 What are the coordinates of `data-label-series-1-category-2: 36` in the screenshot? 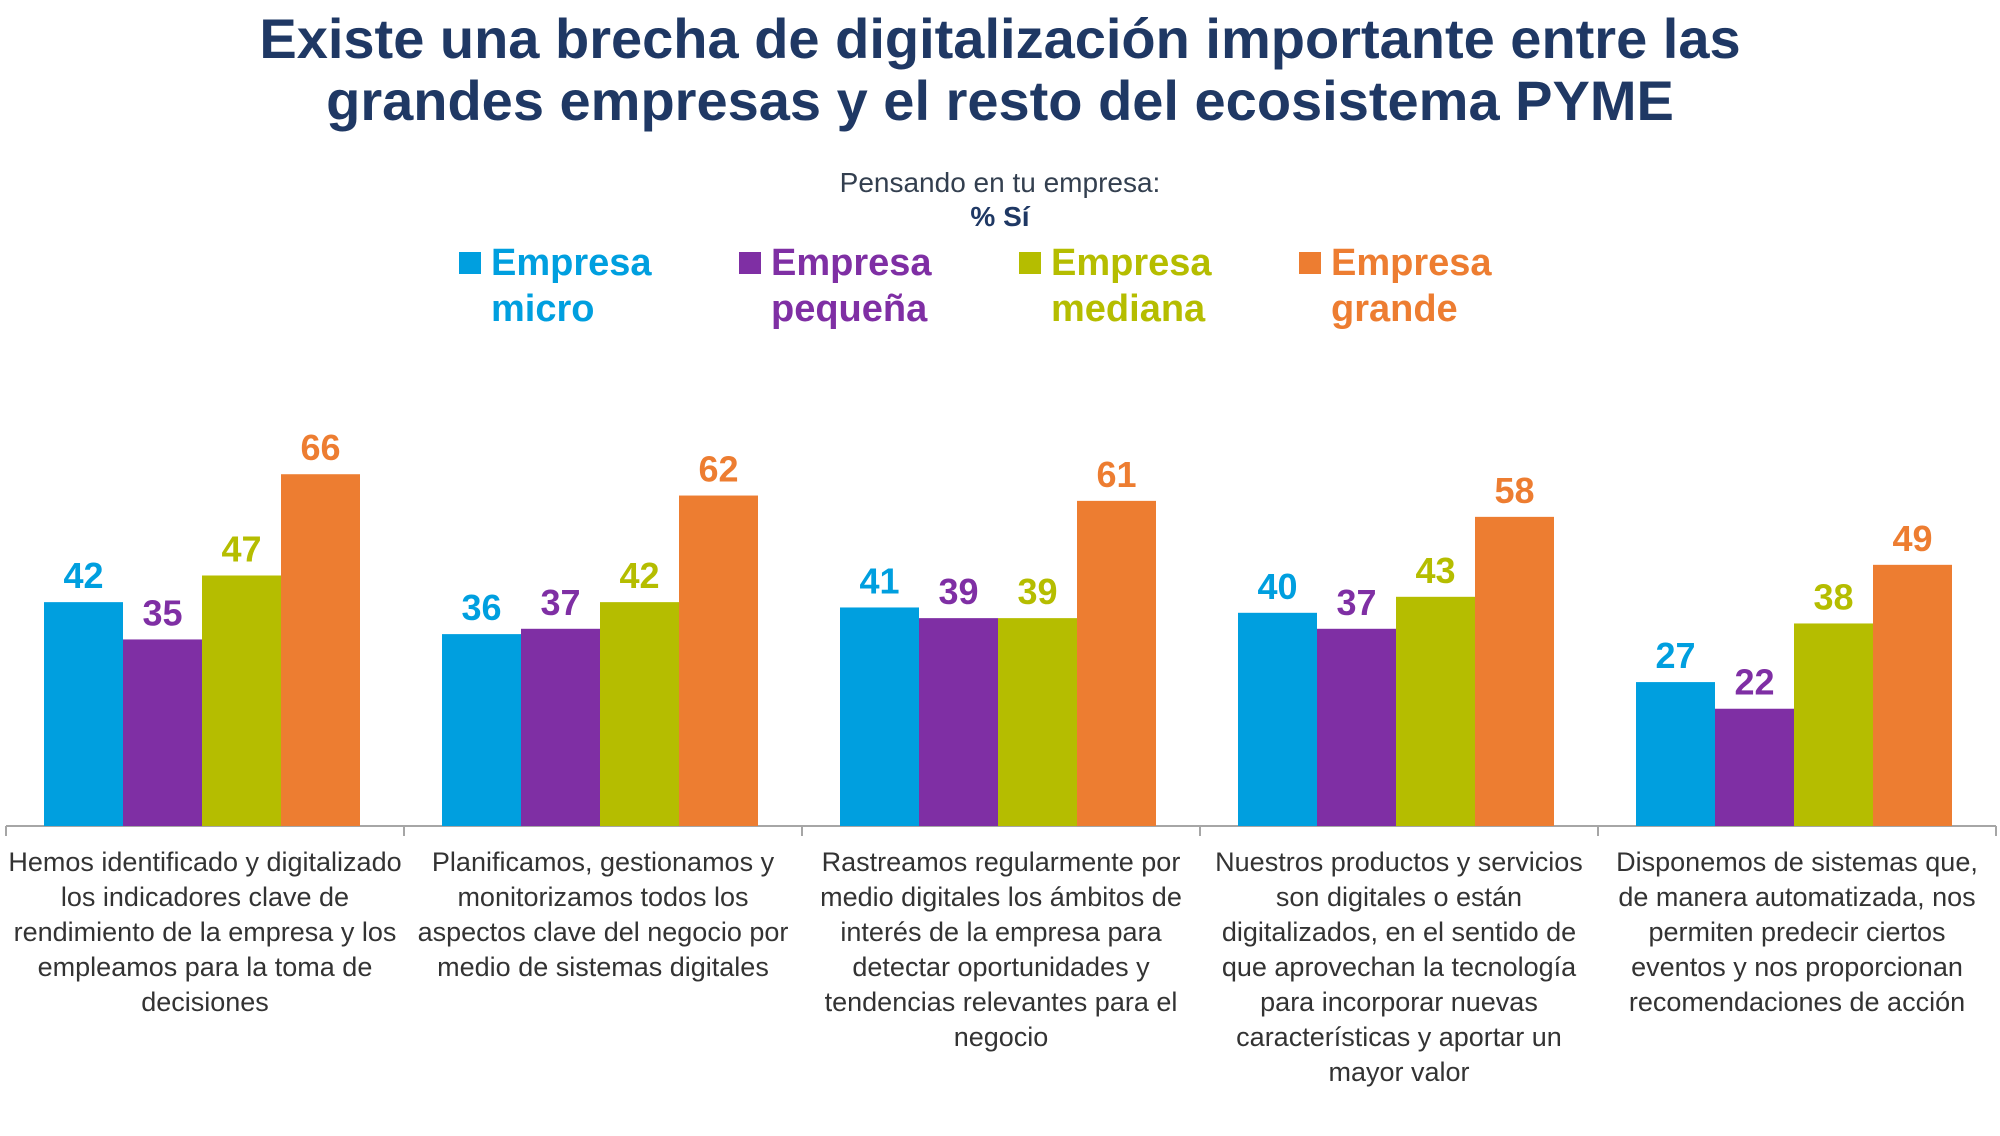 It's located at (481, 607).